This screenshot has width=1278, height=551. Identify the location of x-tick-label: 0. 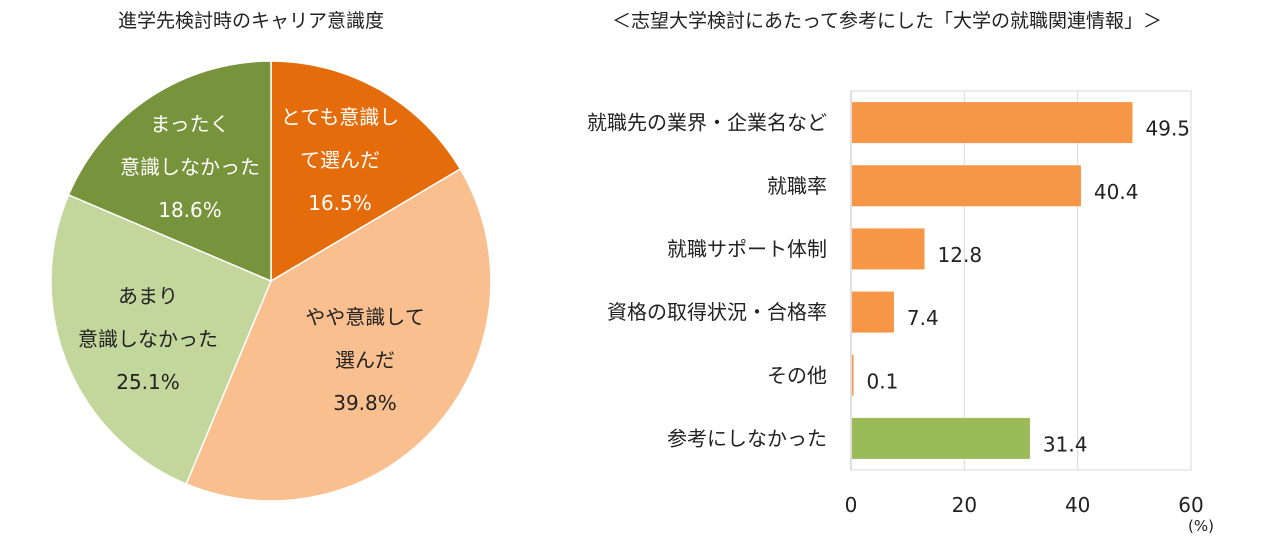
(851, 505).